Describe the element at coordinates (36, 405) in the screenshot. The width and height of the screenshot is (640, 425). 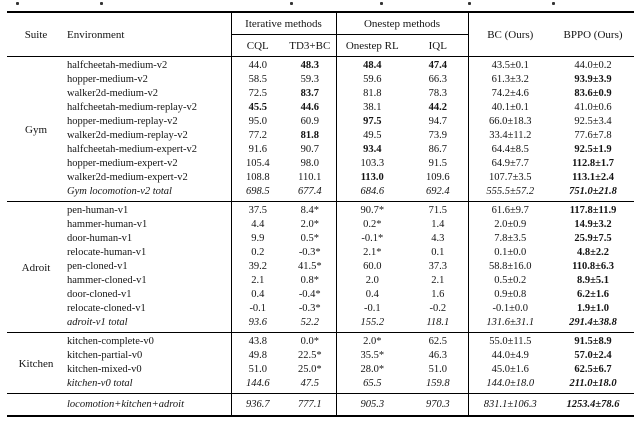
I see `suite-label-empty` at that location.